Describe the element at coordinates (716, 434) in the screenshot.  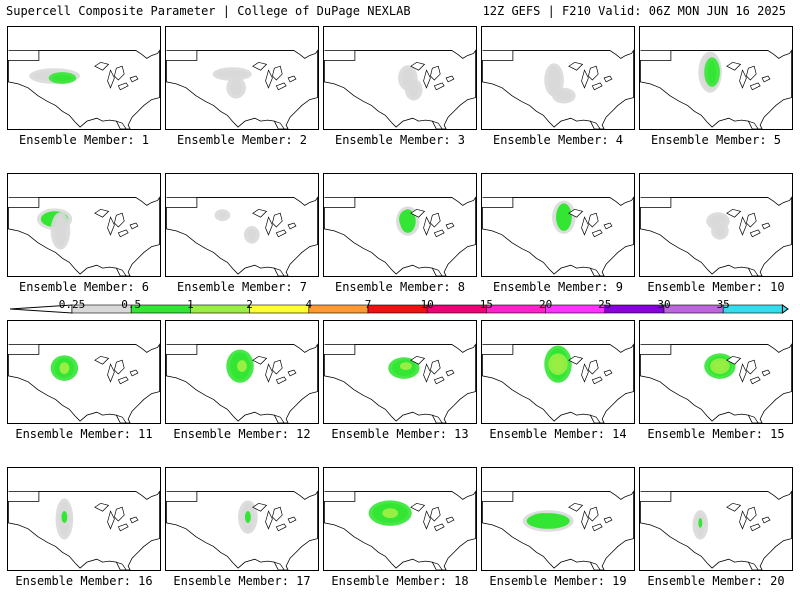
I see `panel-label: Ensemble Member: 15` at that location.